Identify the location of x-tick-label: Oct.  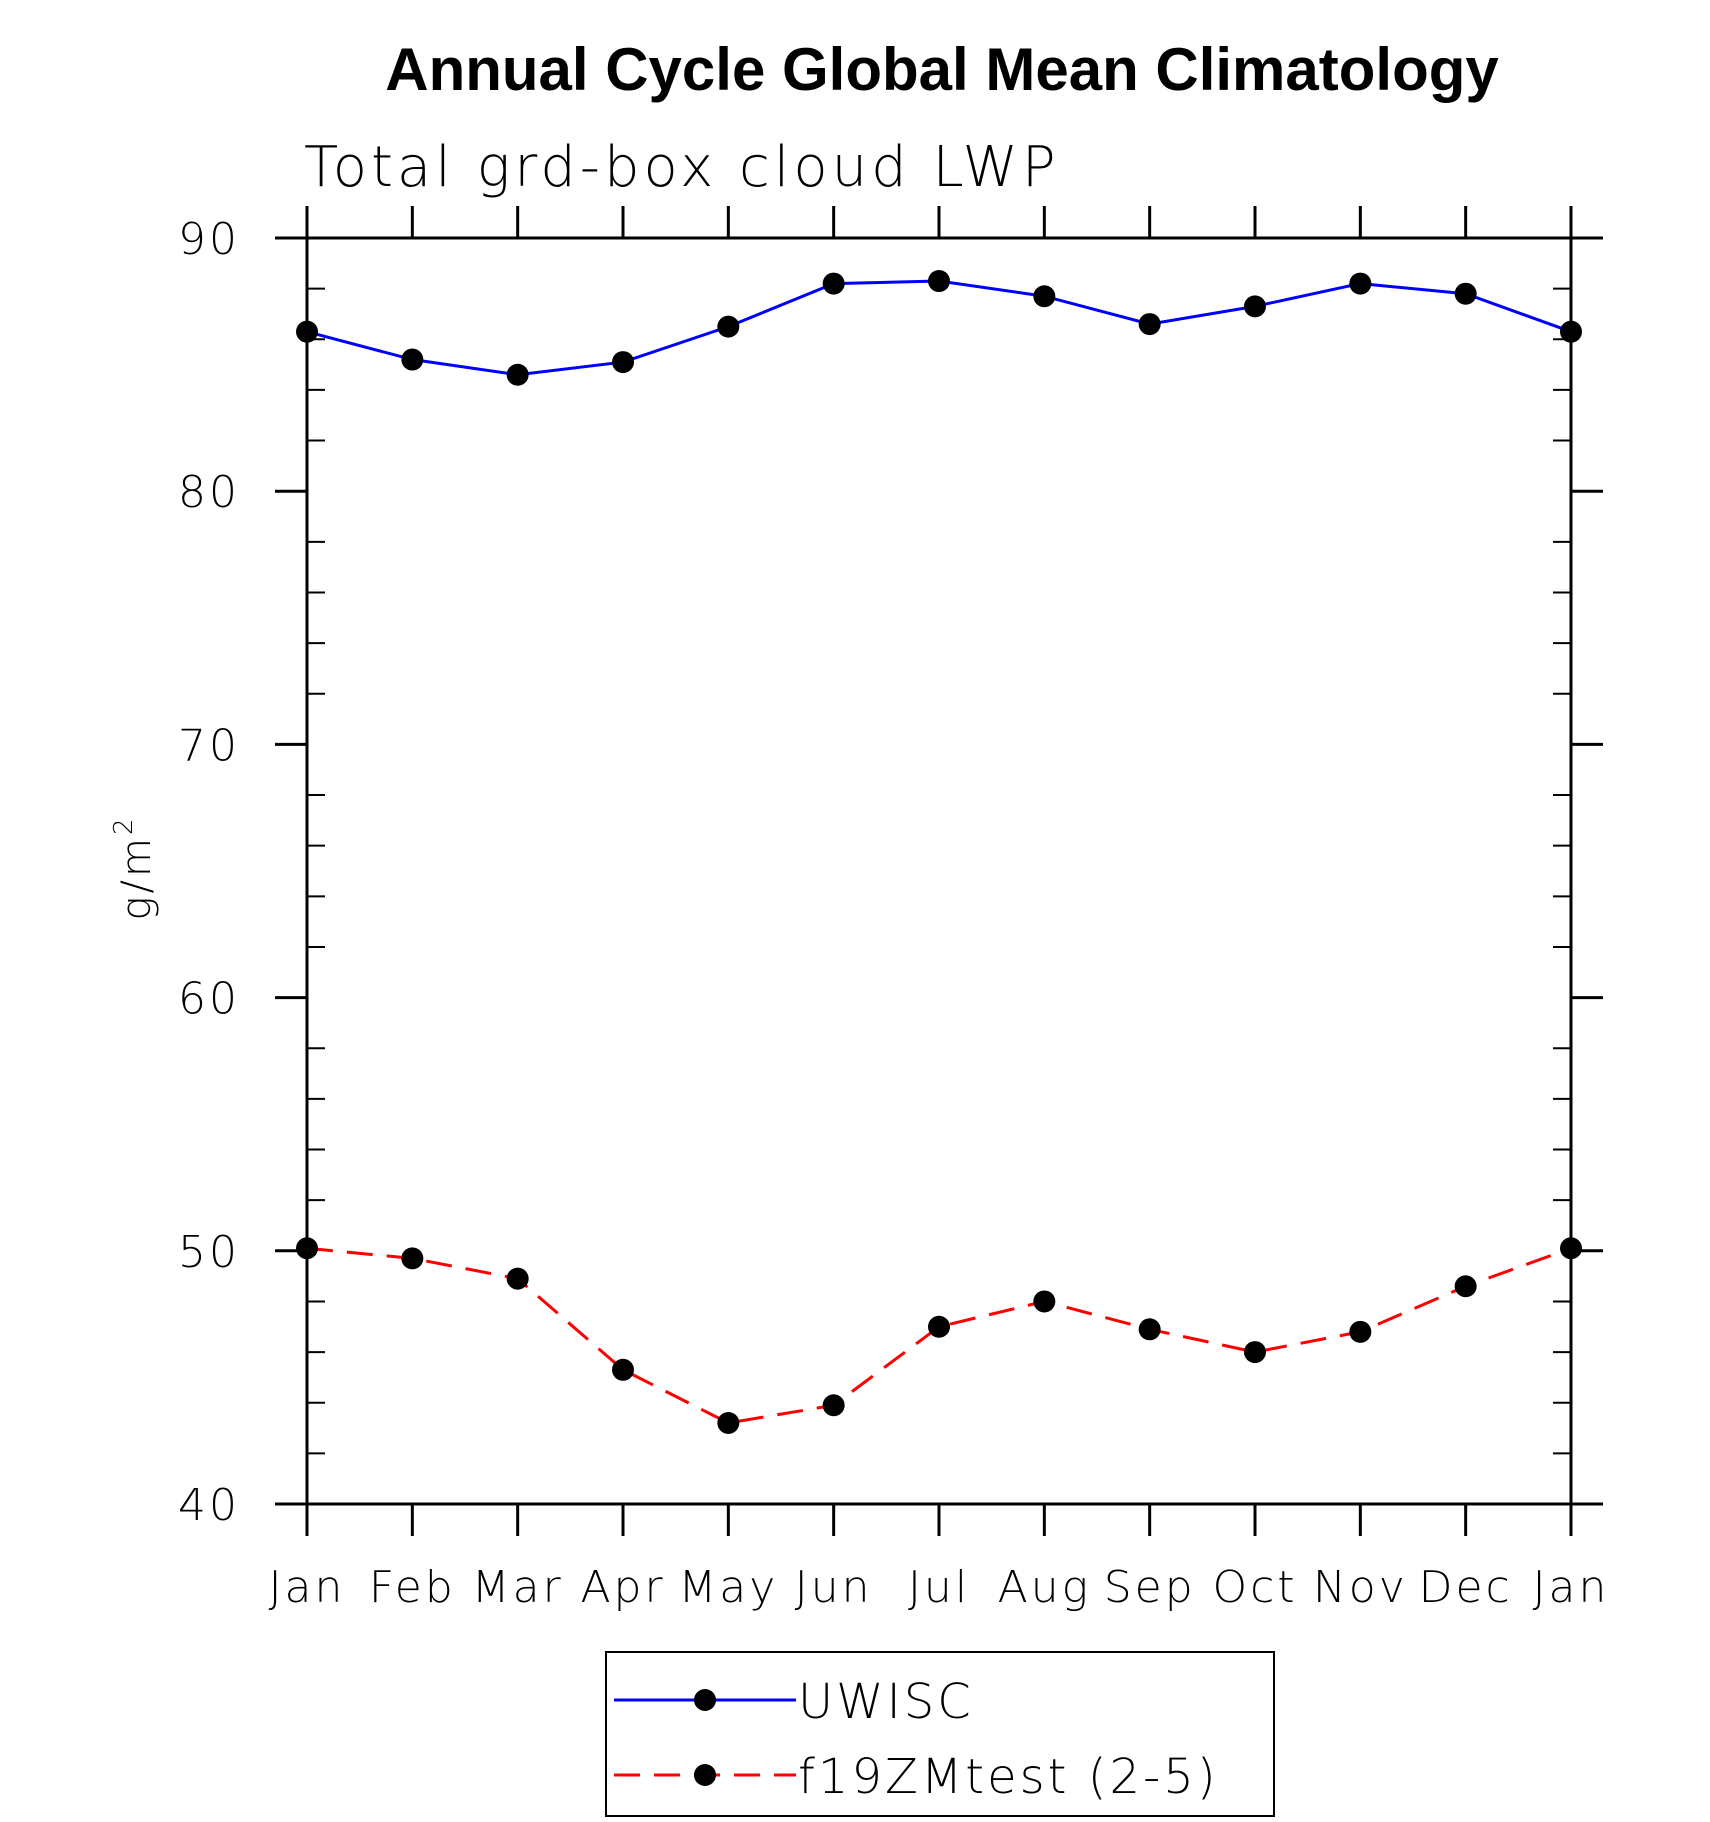
(1254, 1587).